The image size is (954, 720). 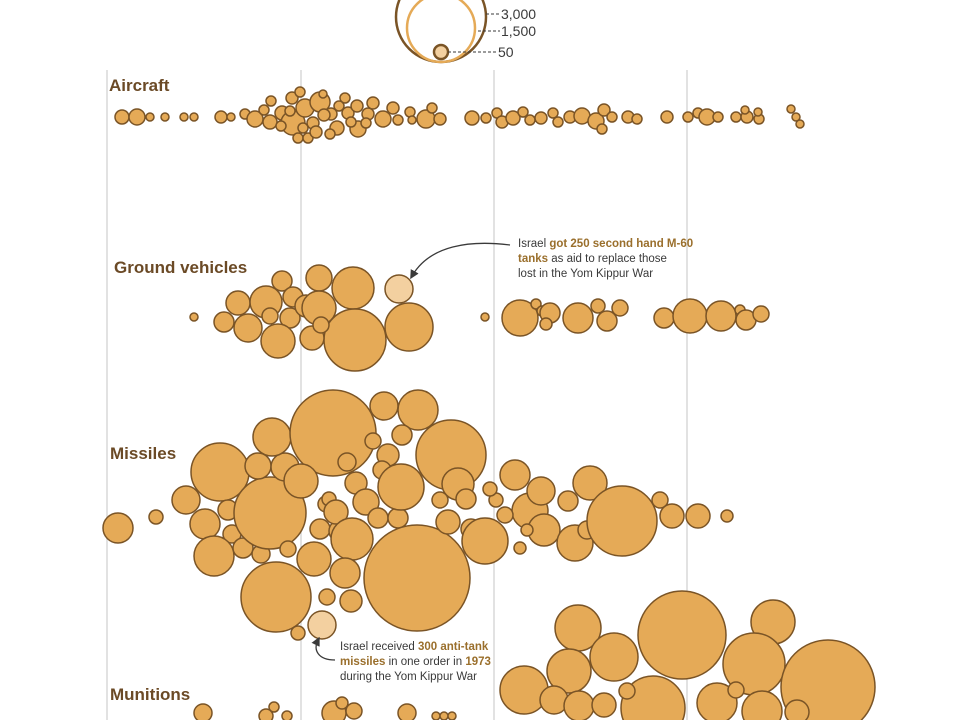 I want to click on category-label: Aircraft, so click(x=139, y=85).